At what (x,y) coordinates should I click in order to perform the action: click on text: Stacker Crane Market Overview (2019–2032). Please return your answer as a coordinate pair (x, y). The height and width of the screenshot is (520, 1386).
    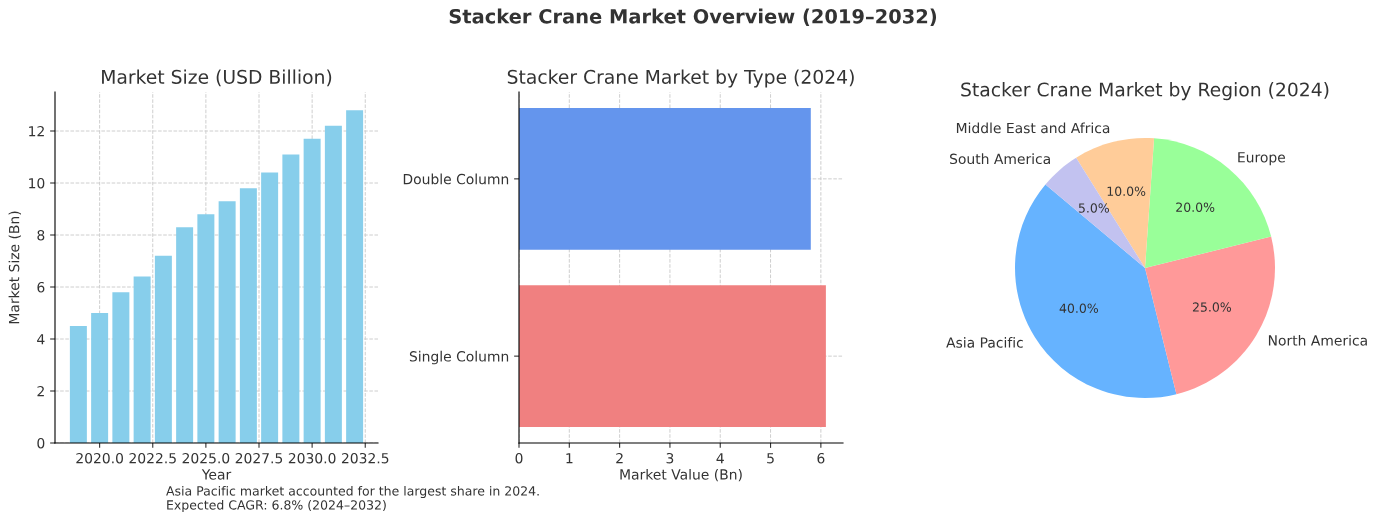
    Looking at the image, I should click on (693, 17).